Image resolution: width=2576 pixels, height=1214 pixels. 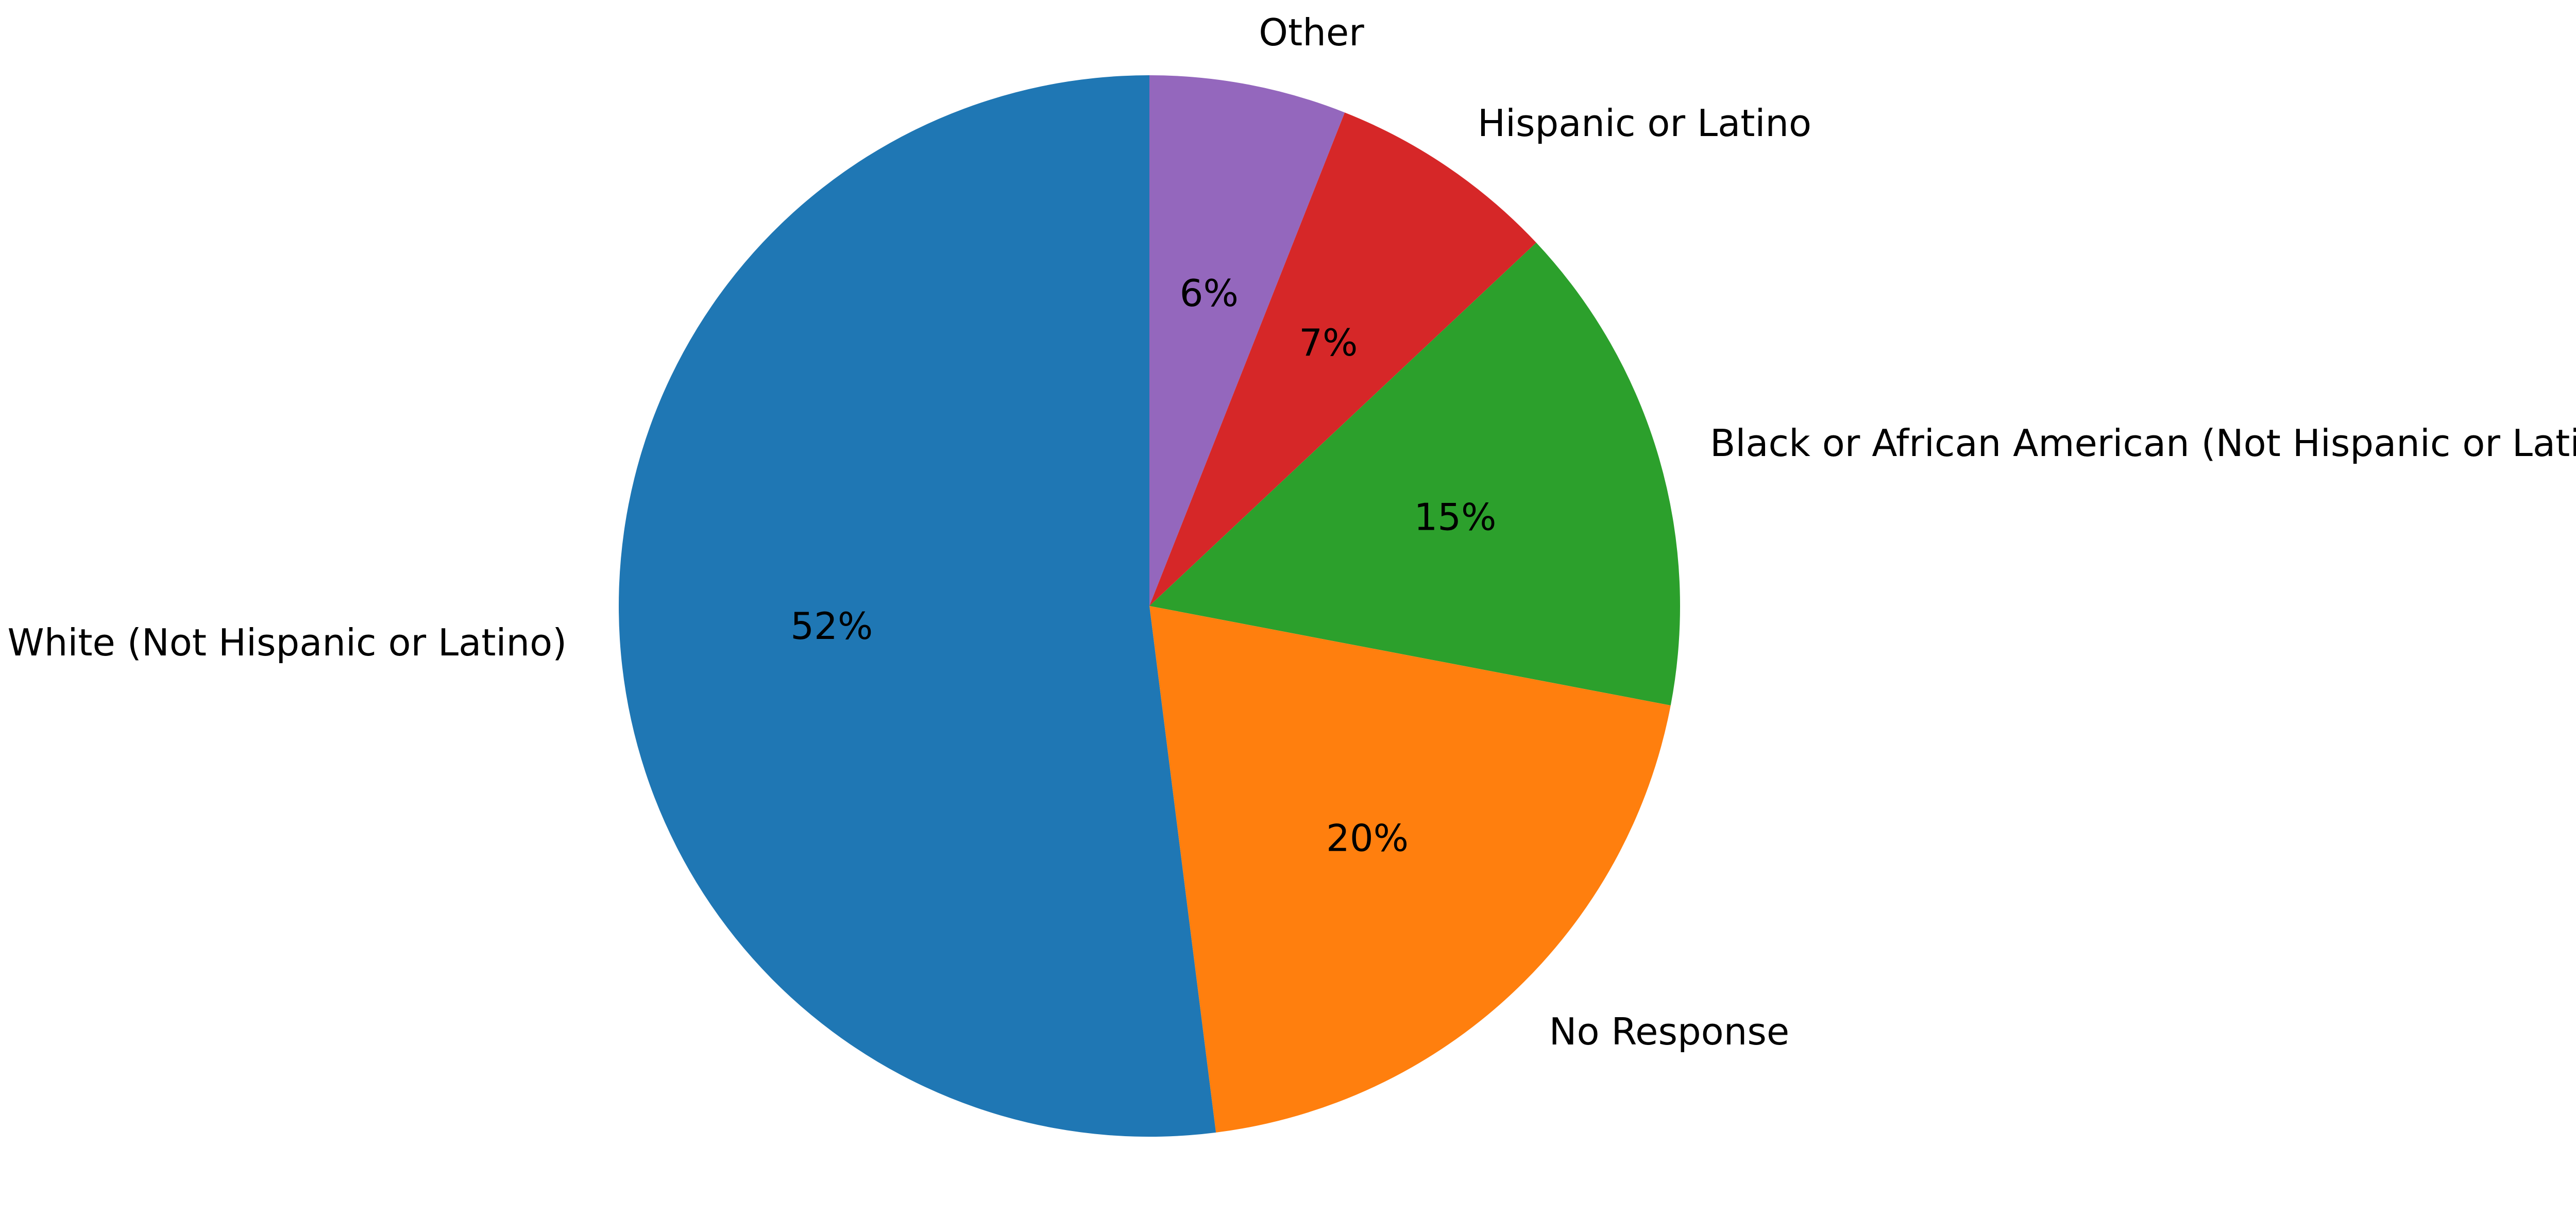 I want to click on slice-percent-black-or-african-american-not-hispanic-or-latino: 15%, so click(x=1455, y=517).